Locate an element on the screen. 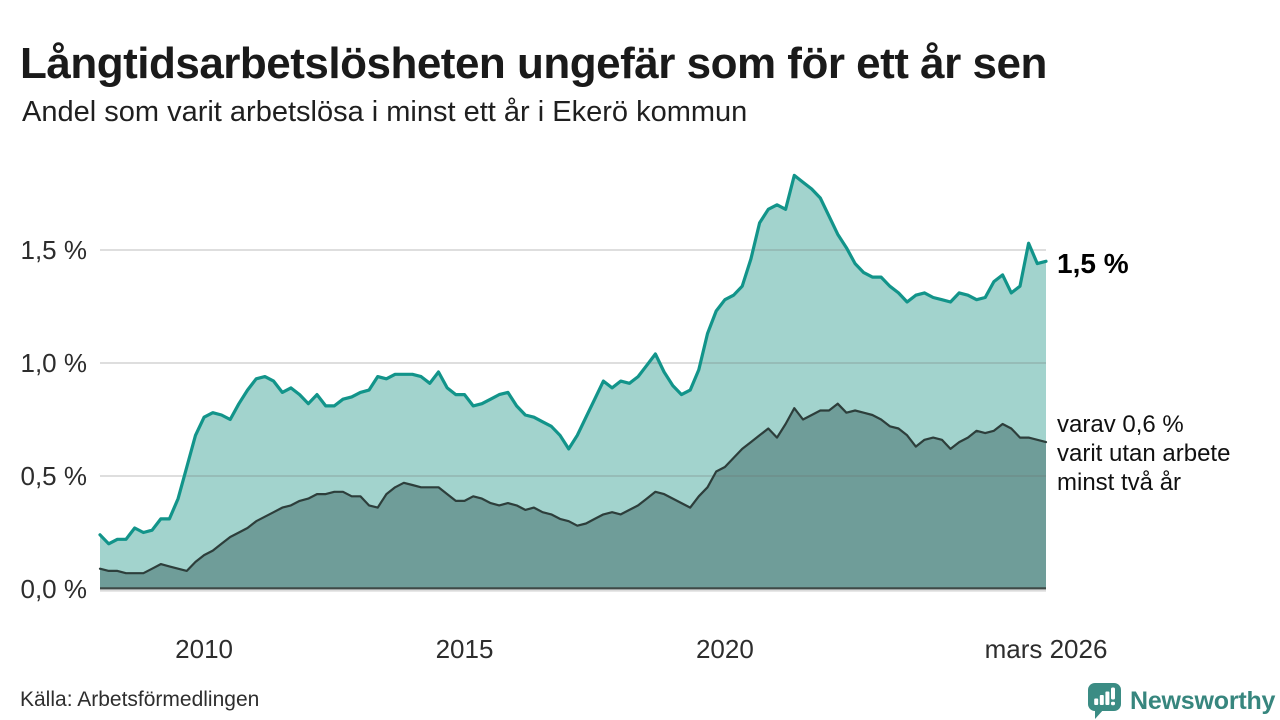  end-label-total: 1,5 % is located at coordinates (1093, 263).